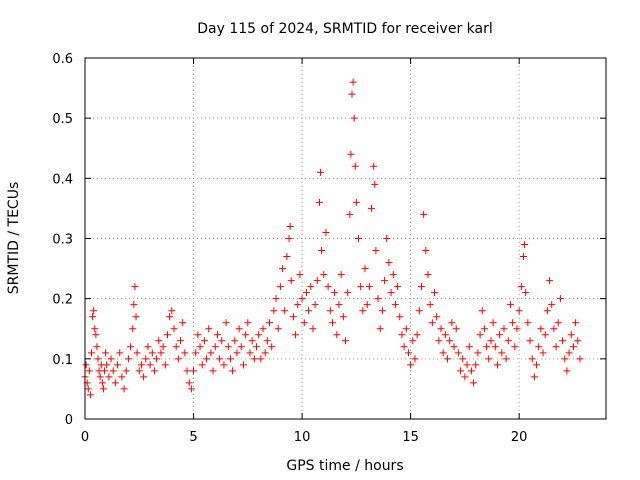  What do you see at coordinates (85, 437) in the screenshot?
I see `x-tick-label: 0` at bounding box center [85, 437].